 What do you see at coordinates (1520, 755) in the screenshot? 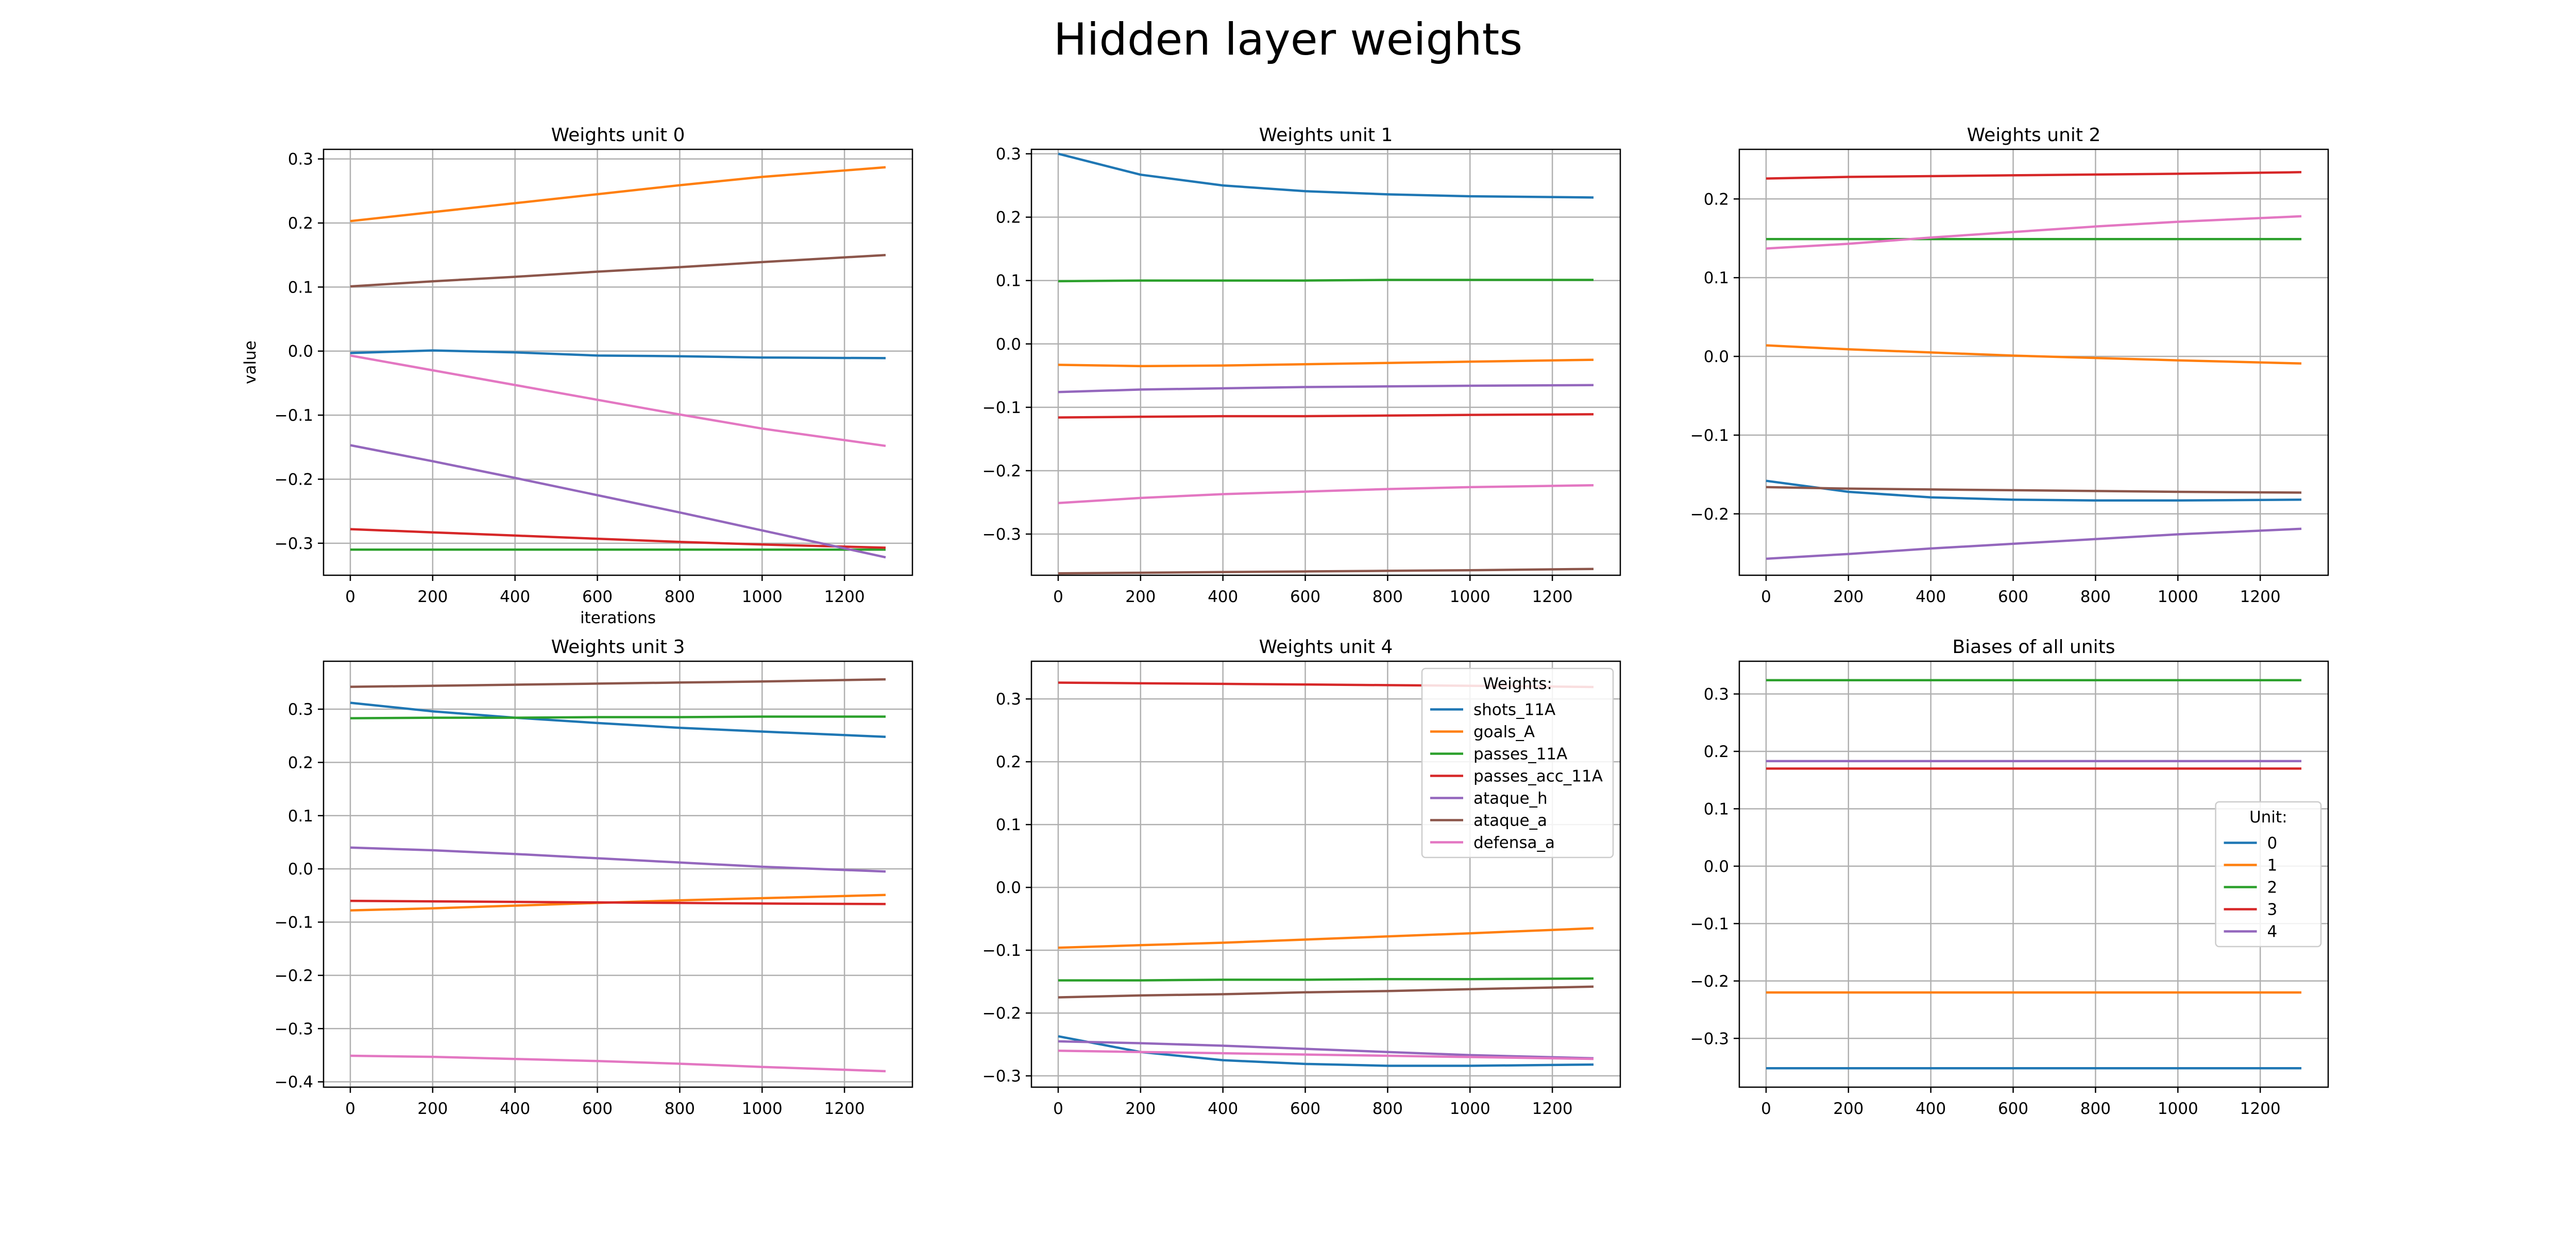
I see `legend-entry: passes_11A` at bounding box center [1520, 755].